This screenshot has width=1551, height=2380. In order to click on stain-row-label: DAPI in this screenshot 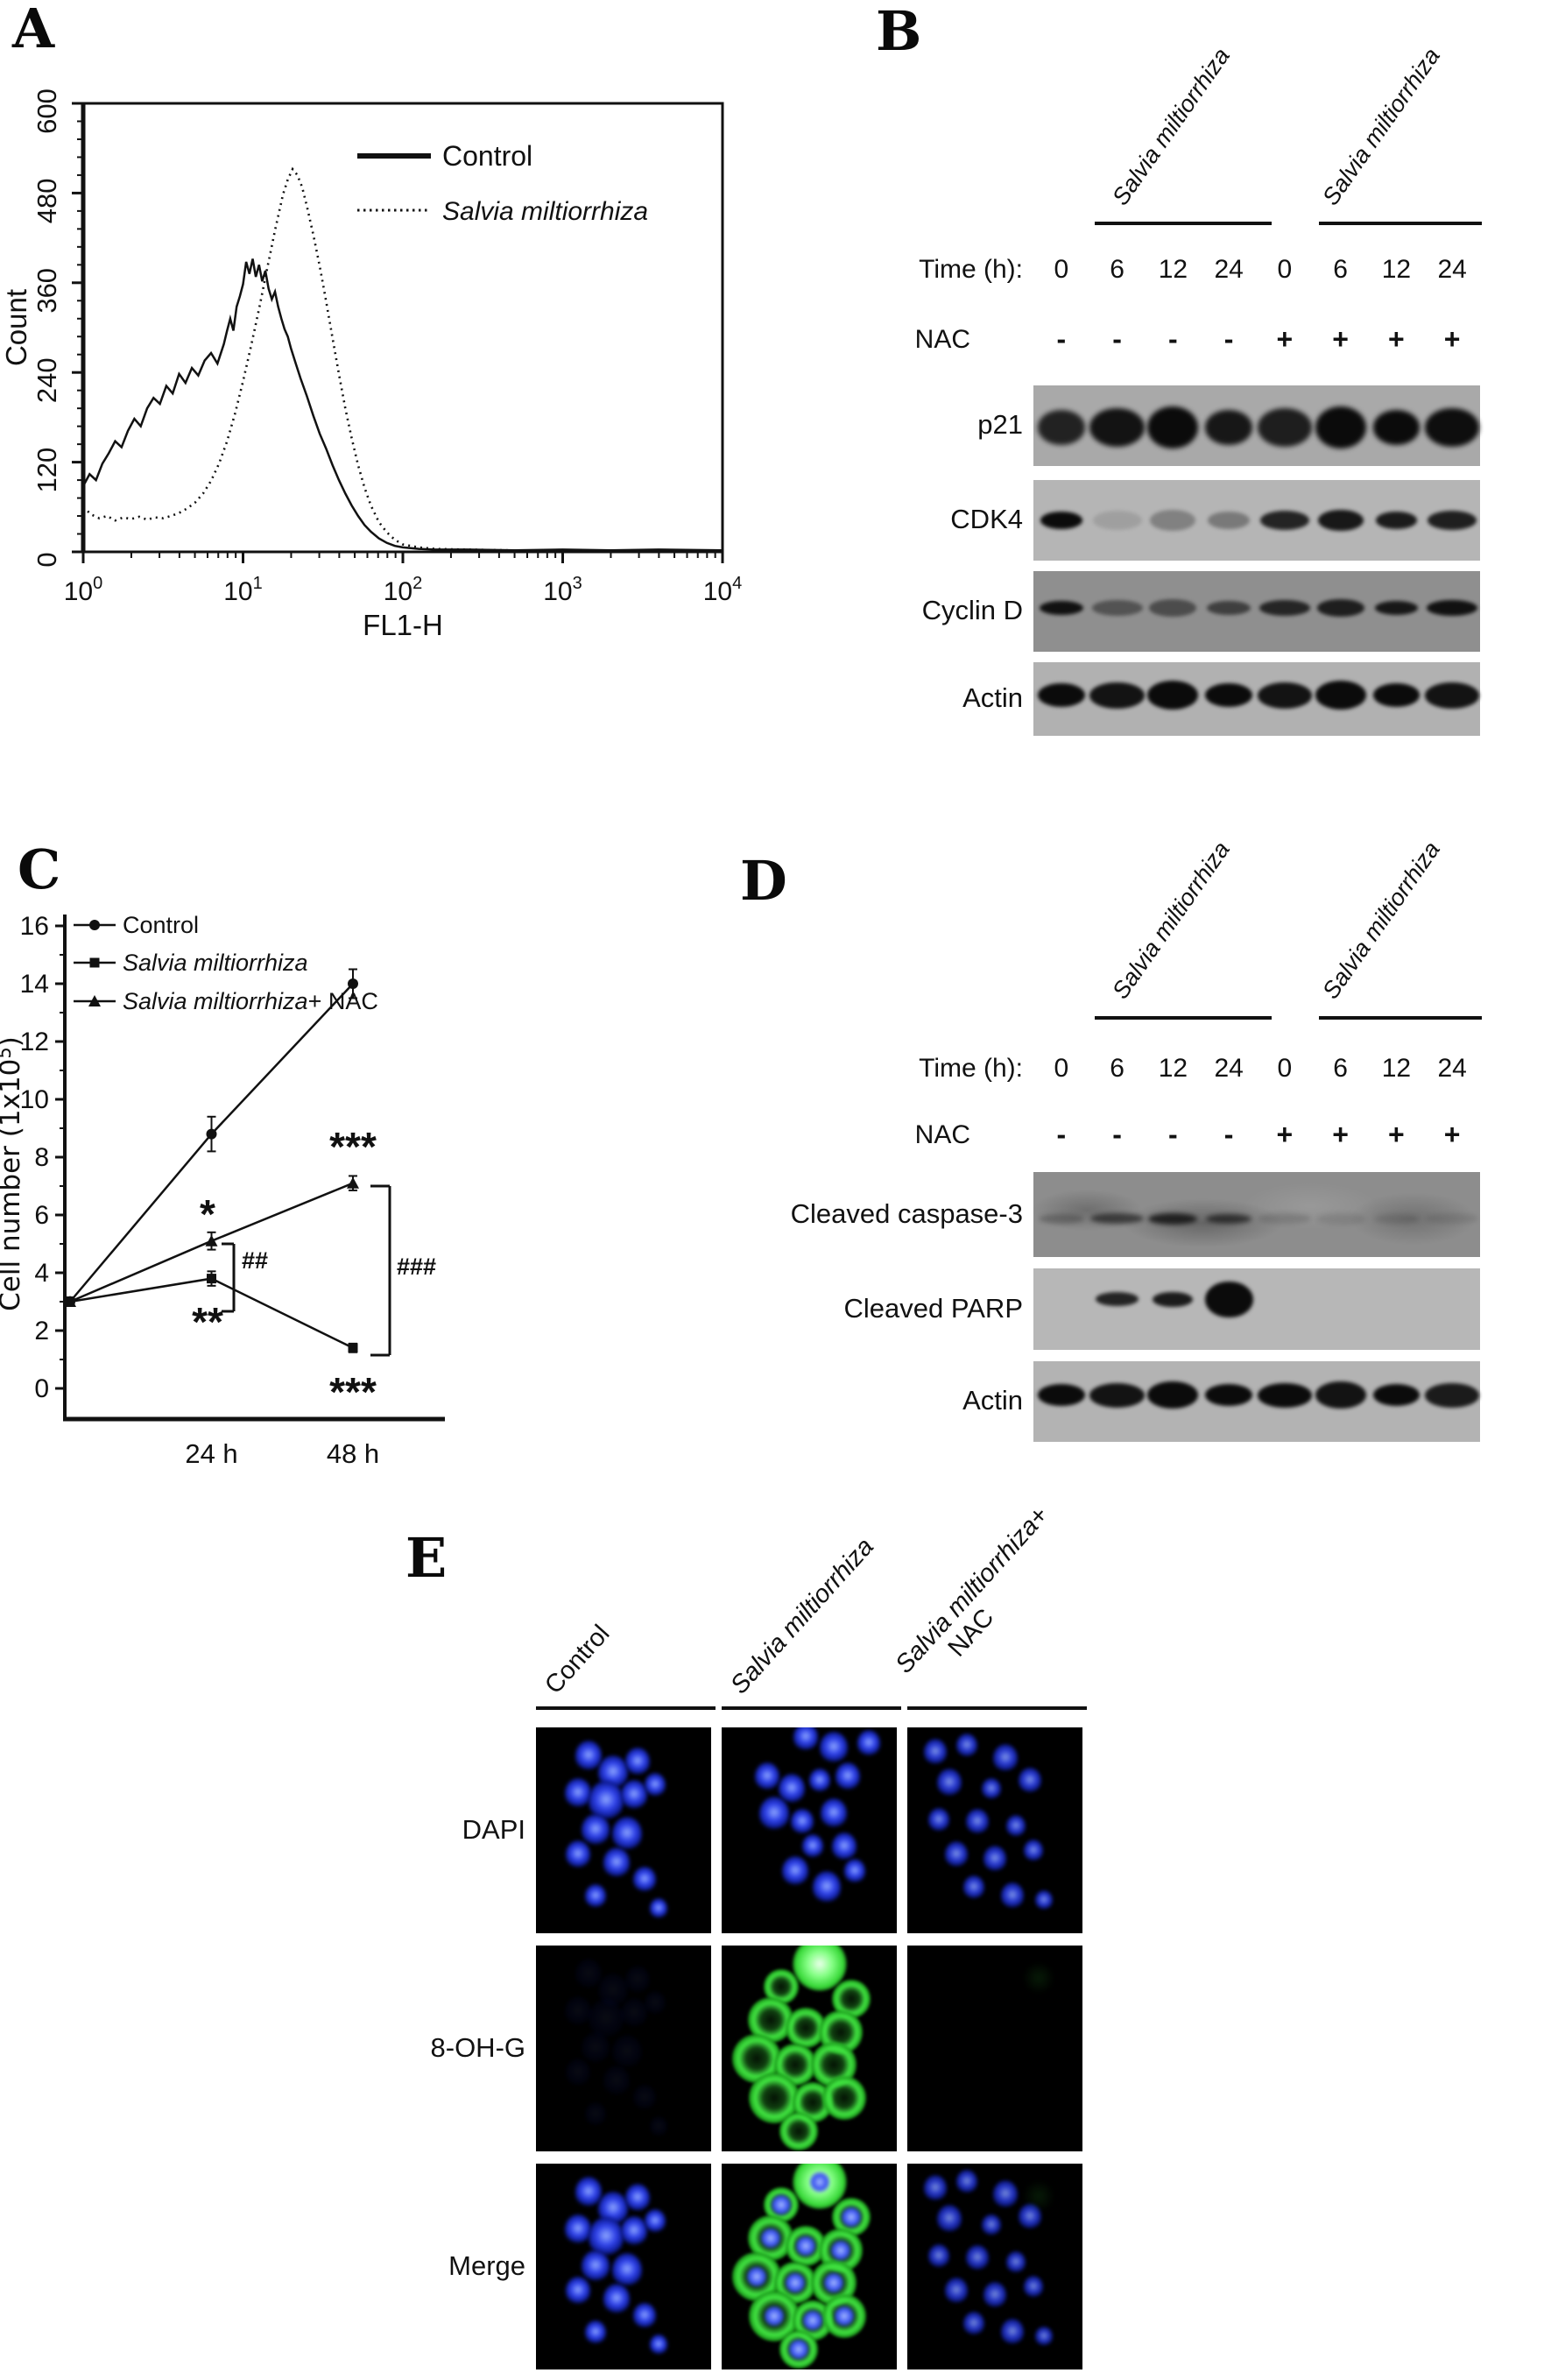, I will do `click(493, 1829)`.